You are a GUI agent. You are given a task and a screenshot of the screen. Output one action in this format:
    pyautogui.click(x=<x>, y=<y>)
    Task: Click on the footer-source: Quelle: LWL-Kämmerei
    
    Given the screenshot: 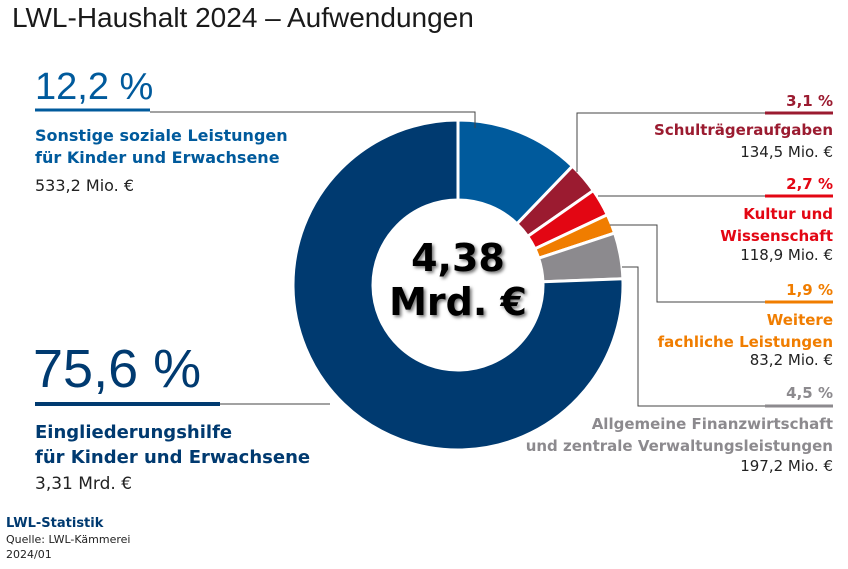 What is the action you would take?
    pyautogui.click(x=68, y=539)
    